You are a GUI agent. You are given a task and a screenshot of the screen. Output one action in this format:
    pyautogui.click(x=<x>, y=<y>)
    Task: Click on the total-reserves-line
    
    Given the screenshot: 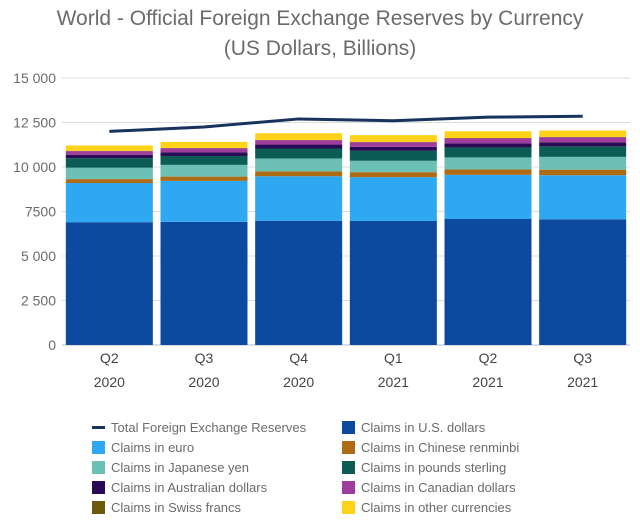 What is the action you would take?
    pyautogui.click(x=346, y=123)
    